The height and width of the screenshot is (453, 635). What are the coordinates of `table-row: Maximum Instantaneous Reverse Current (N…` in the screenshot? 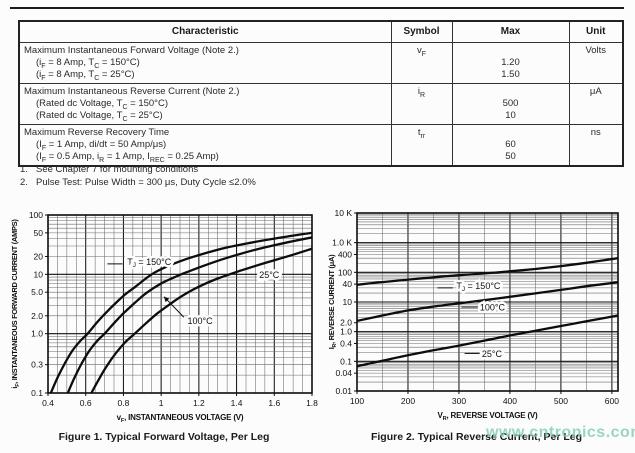 It's located at (321, 104).